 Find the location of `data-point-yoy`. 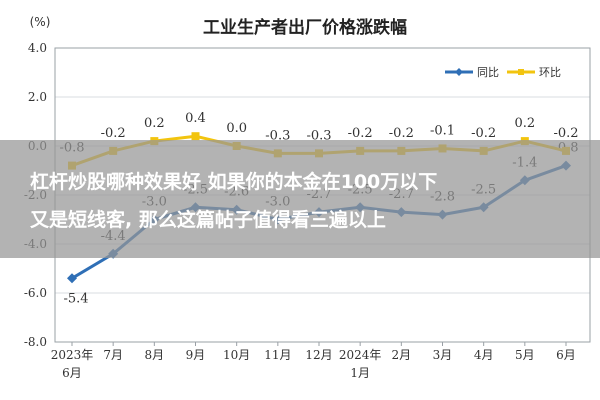

data-point-yoy is located at coordinates (72, 278).